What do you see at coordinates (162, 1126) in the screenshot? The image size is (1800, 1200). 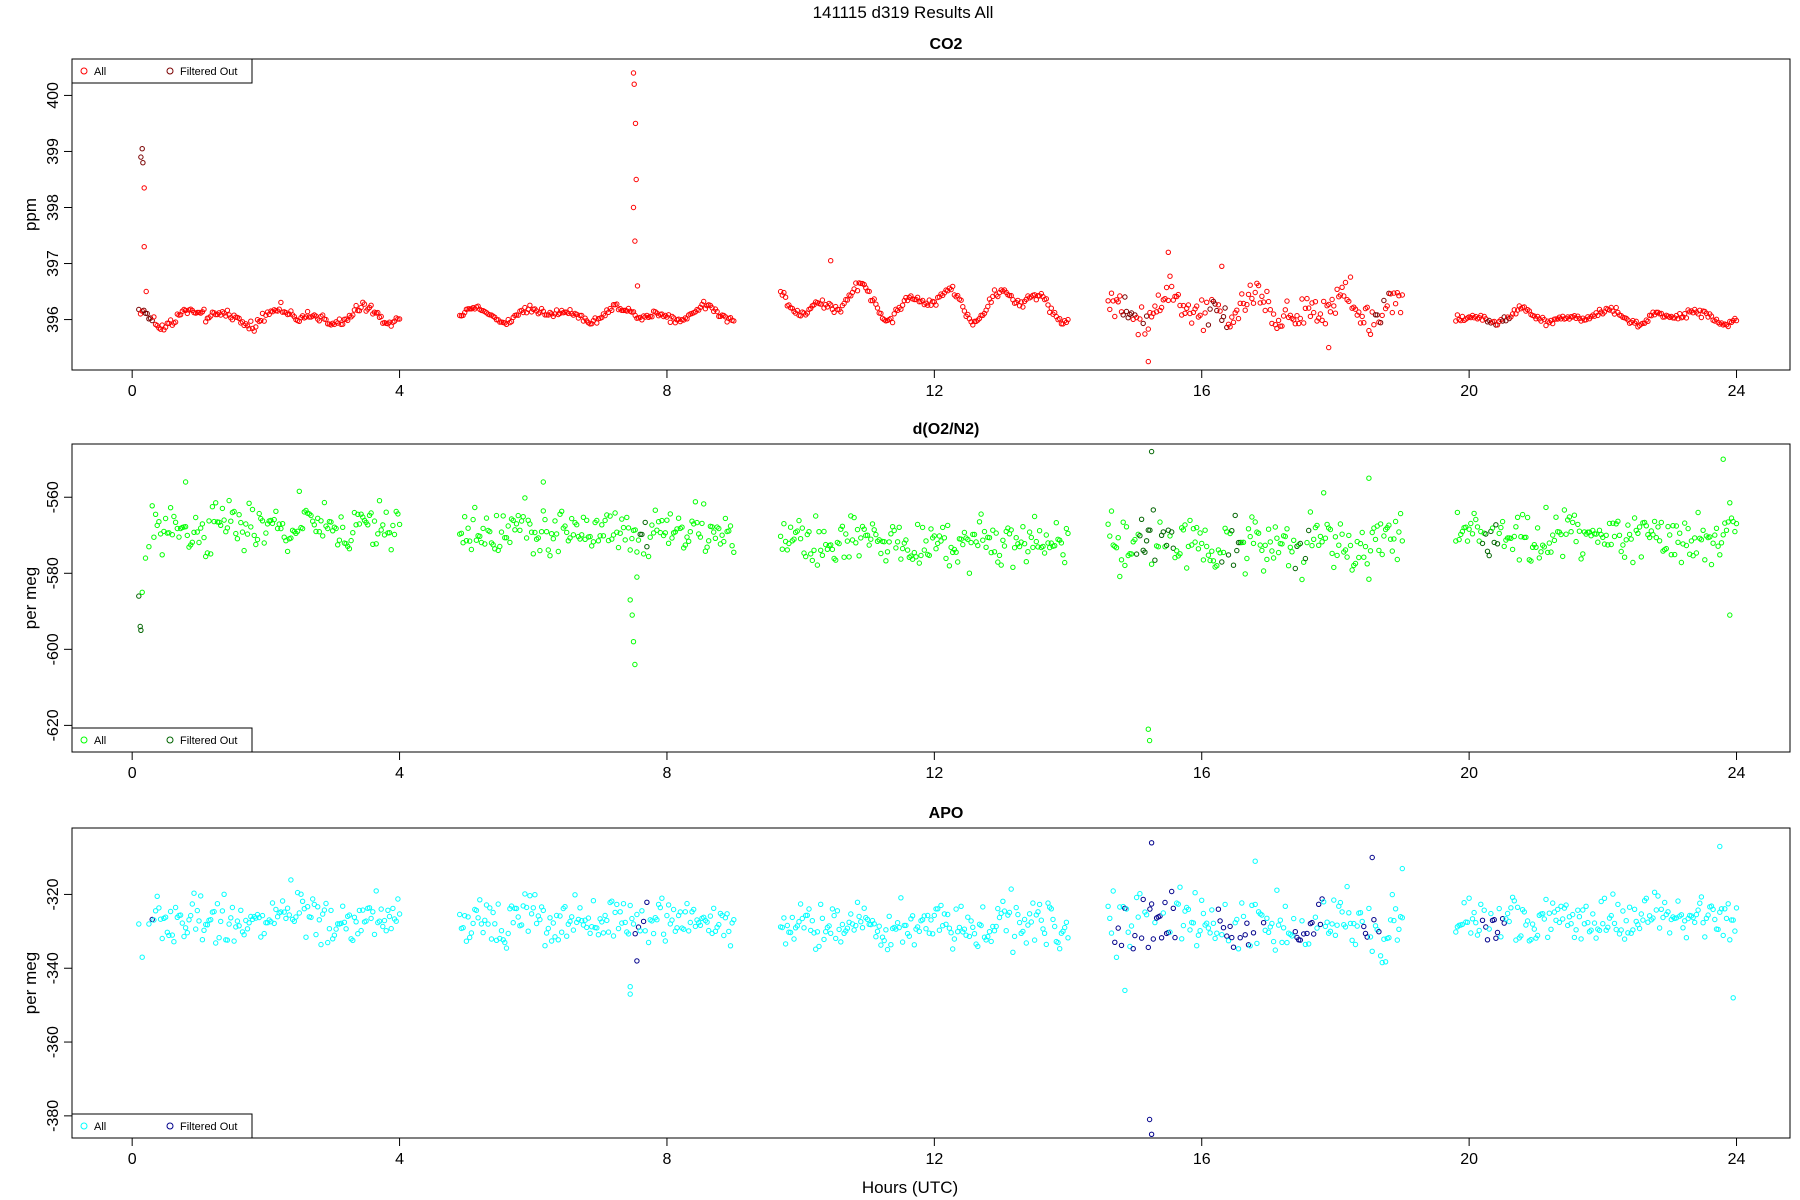 I see `legend-box` at bounding box center [162, 1126].